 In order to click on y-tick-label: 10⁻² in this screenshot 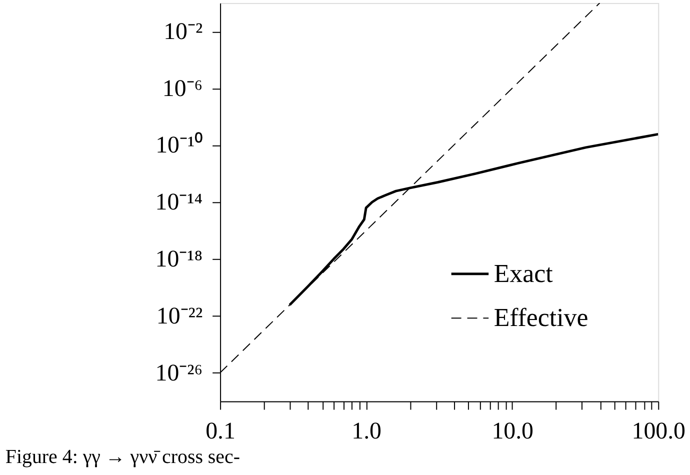, I will do `click(183, 31)`.